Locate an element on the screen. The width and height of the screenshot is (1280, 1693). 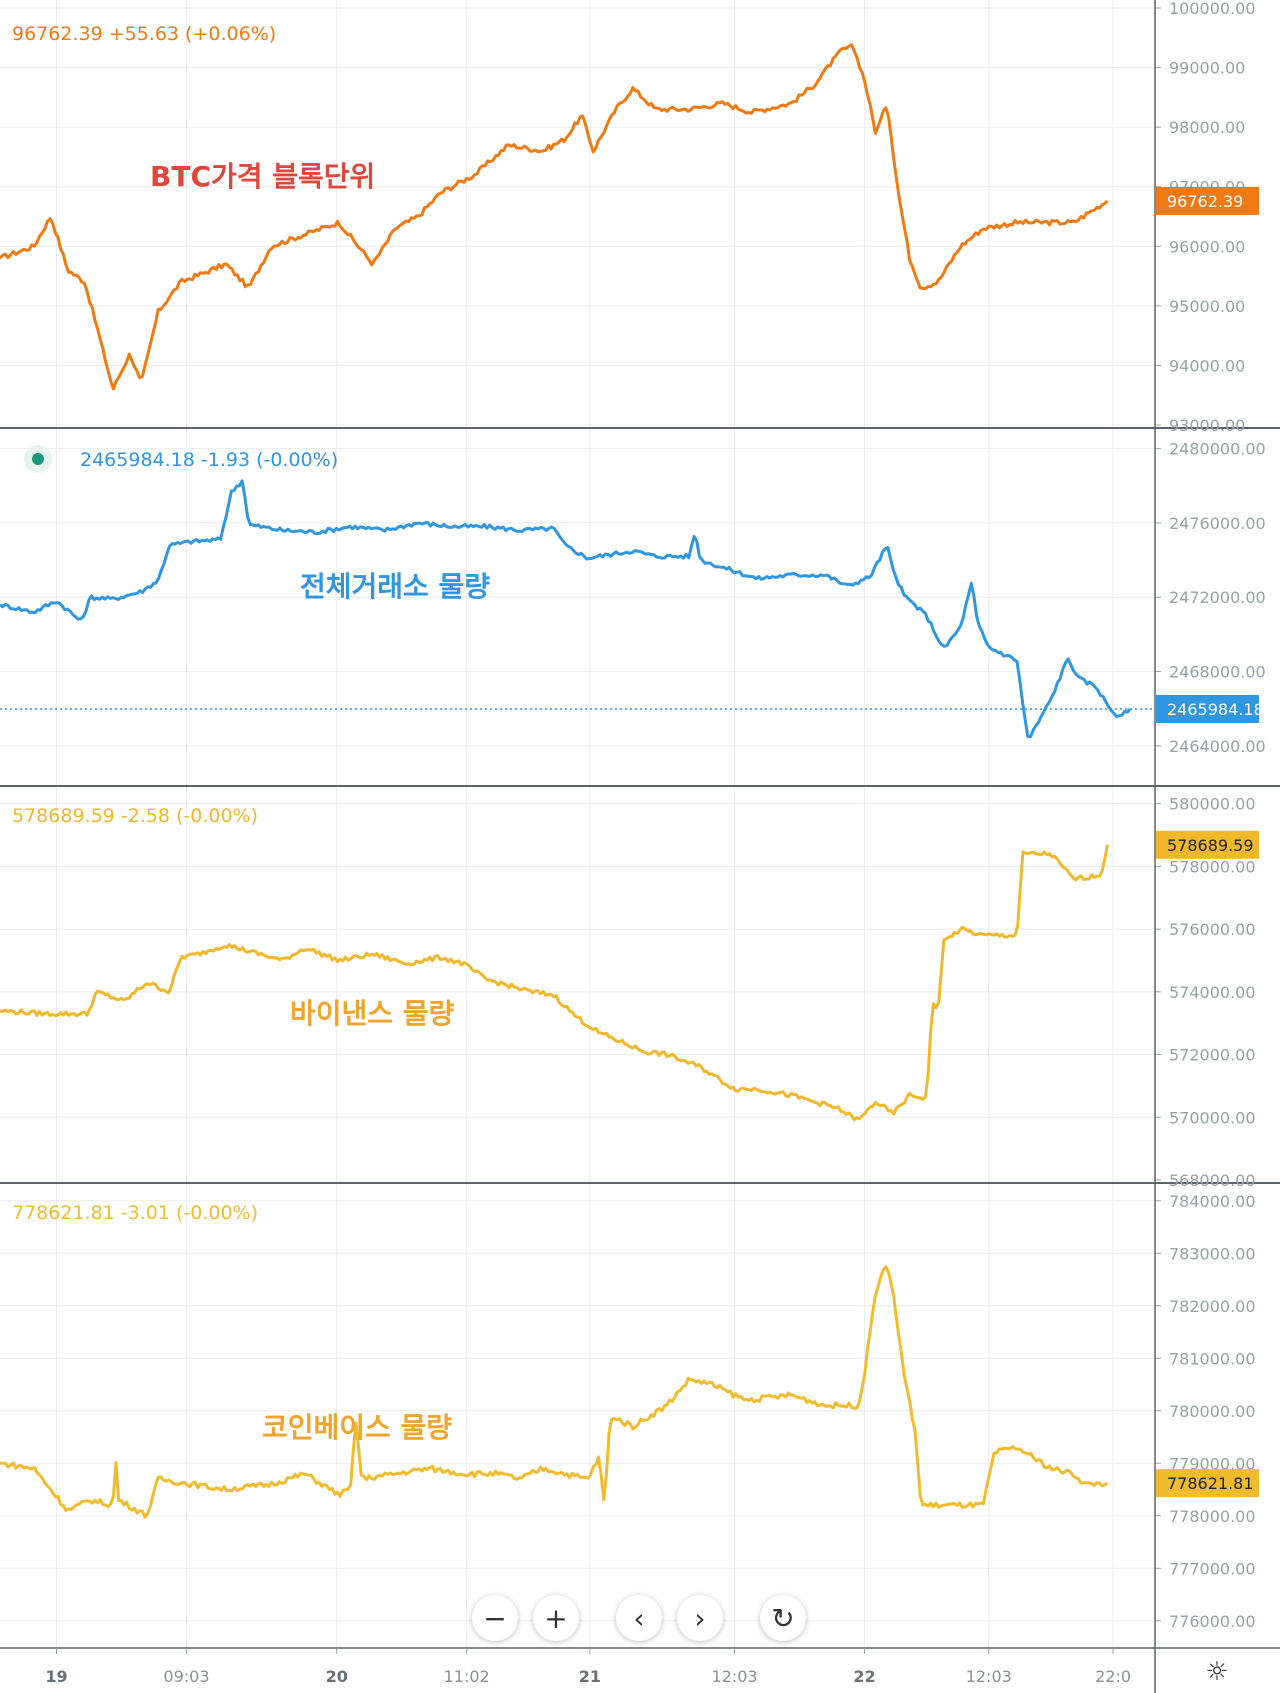
x-tick-label: 21 is located at coordinates (590, 1676).